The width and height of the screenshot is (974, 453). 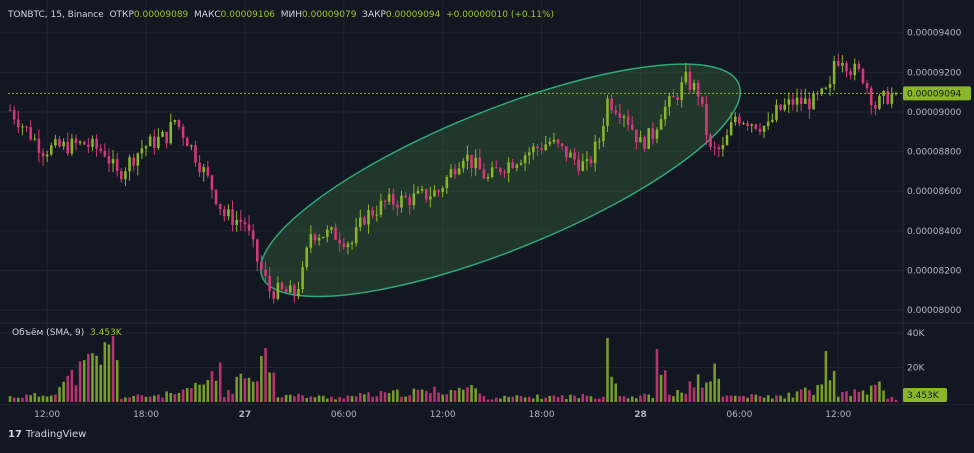 What do you see at coordinates (374, 15) in the screenshot?
I see `close-label: ЗАКР` at bounding box center [374, 15].